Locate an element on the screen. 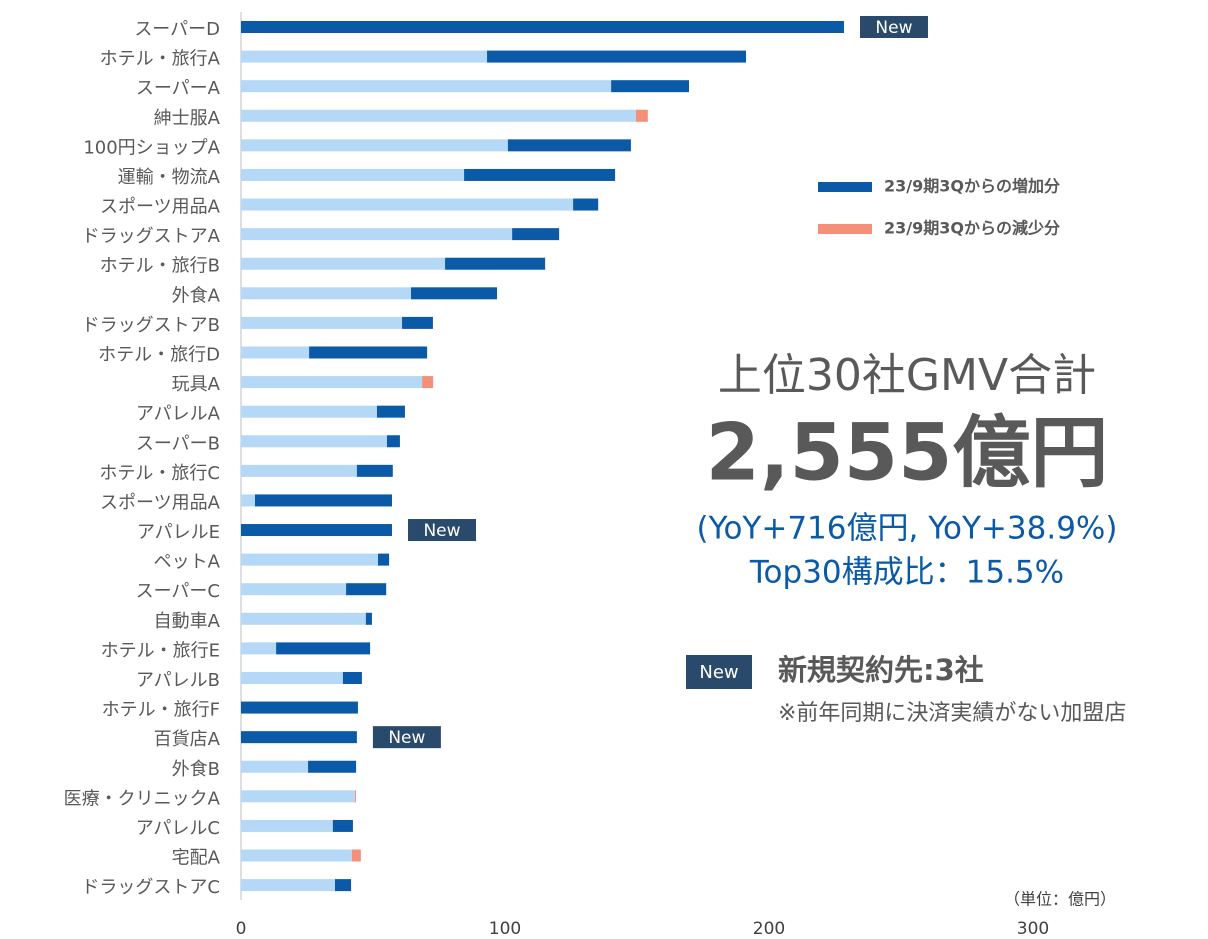 The width and height of the screenshot is (1208, 939). y-tick-label: ホテル・旅行F is located at coordinates (161, 710).